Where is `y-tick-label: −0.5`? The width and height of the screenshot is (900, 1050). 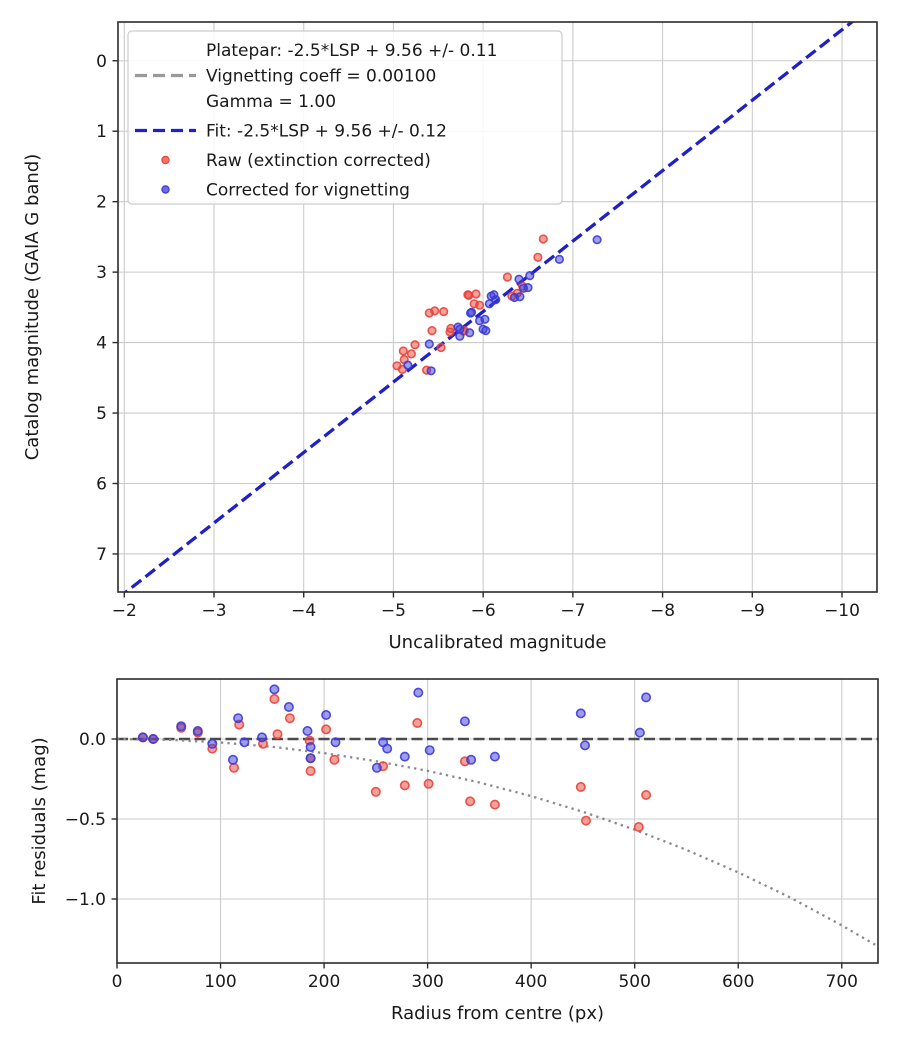 y-tick-label: −0.5 is located at coordinates (85, 820).